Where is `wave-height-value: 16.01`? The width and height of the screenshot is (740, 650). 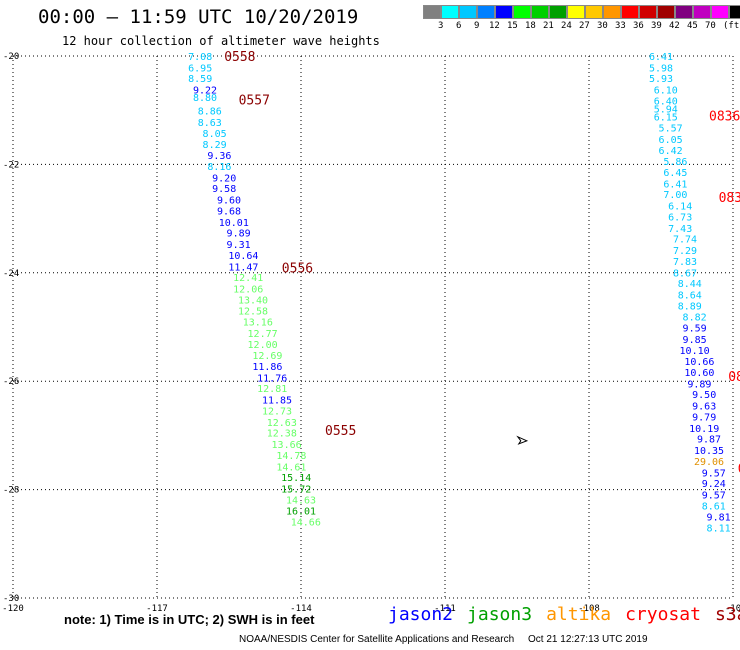
wave-height-value: 16.01 is located at coordinates (301, 512).